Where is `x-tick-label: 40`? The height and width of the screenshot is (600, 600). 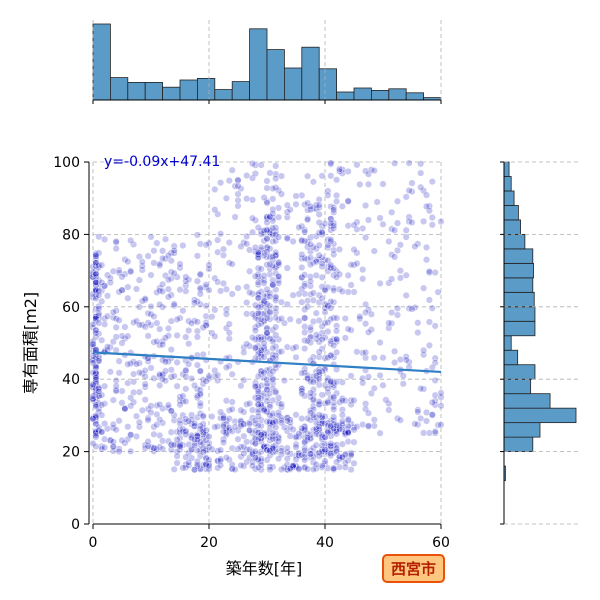
x-tick-label: 40 is located at coordinates (325, 543).